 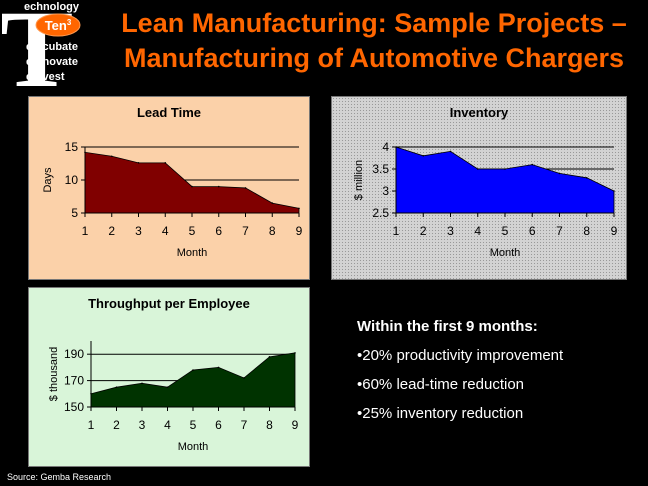 I want to click on logo-badge-text: Ten3, so click(x=58, y=25).